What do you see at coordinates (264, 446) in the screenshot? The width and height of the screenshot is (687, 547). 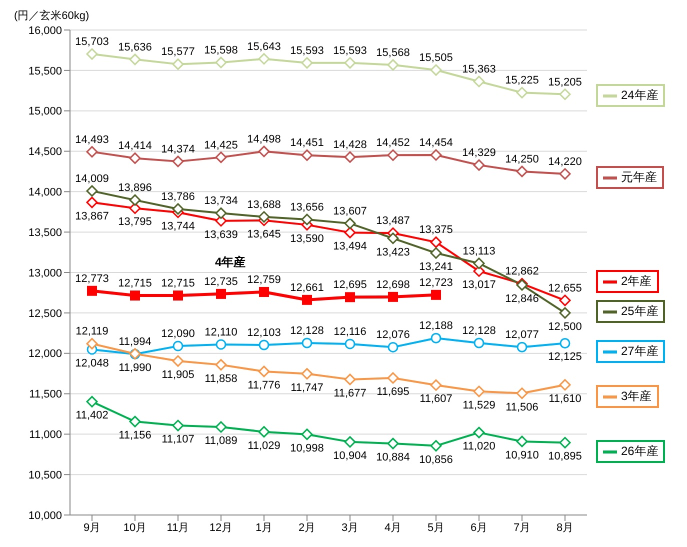 I see `data-label: 11,029` at bounding box center [264, 446].